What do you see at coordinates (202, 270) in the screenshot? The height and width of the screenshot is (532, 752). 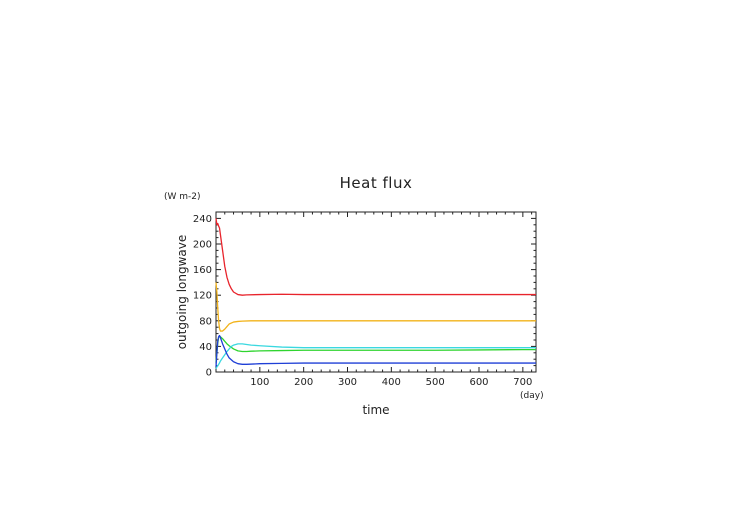 I see `y-tick-label: 160` at bounding box center [202, 270].